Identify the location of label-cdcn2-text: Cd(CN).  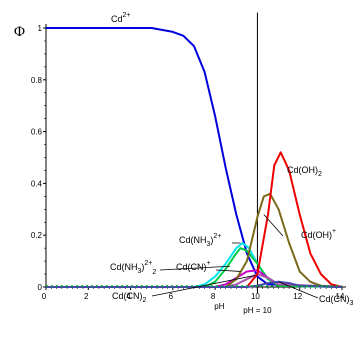
(127, 296).